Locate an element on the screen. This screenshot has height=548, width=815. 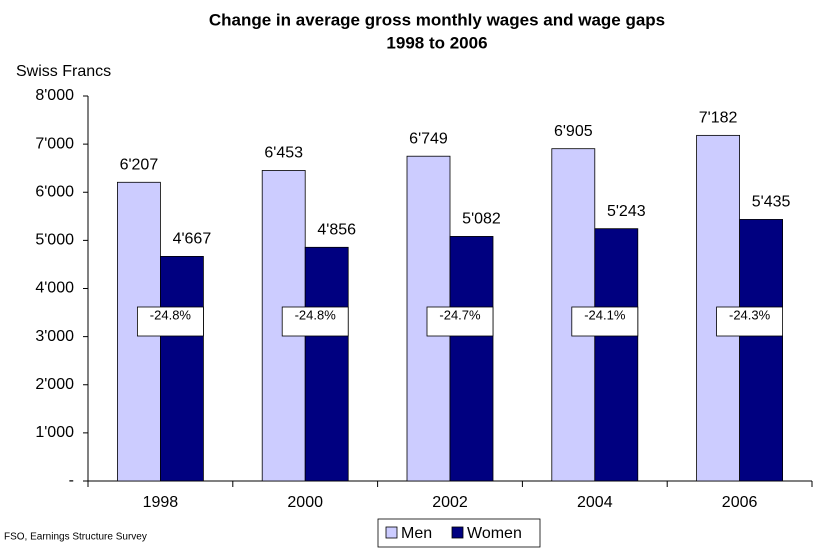
value-label: 5'082 is located at coordinates (481, 219).